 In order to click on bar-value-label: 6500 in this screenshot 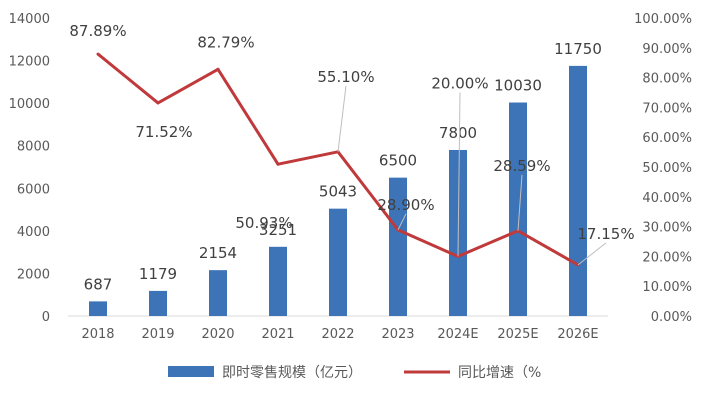, I will do `click(398, 161)`.